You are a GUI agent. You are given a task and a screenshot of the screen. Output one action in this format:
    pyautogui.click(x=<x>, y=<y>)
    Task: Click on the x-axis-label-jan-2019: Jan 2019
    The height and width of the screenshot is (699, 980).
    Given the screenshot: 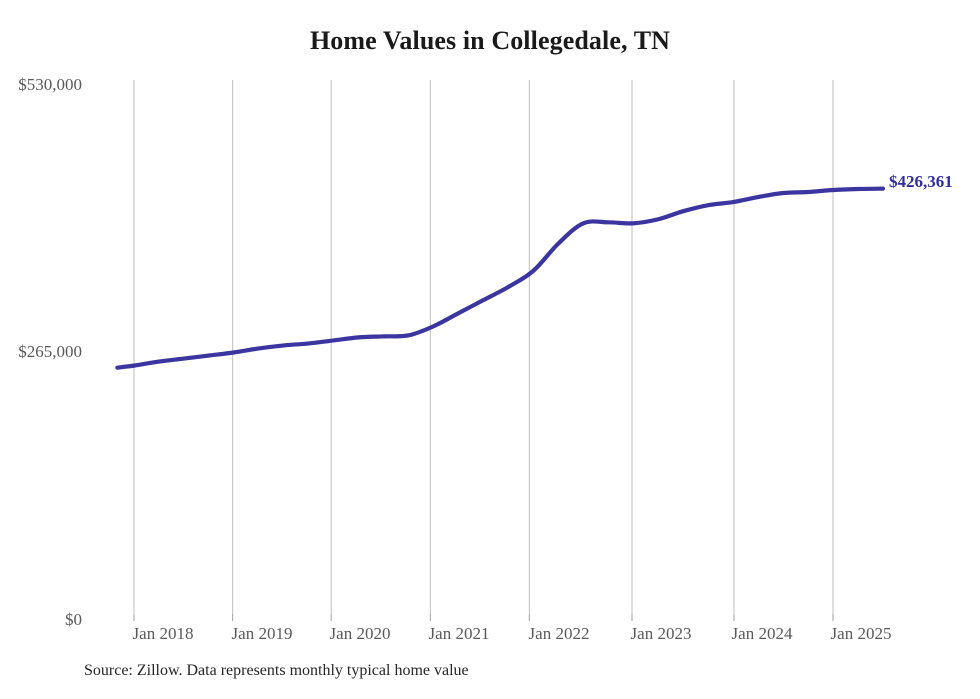 What is the action you would take?
    pyautogui.click(x=262, y=633)
    